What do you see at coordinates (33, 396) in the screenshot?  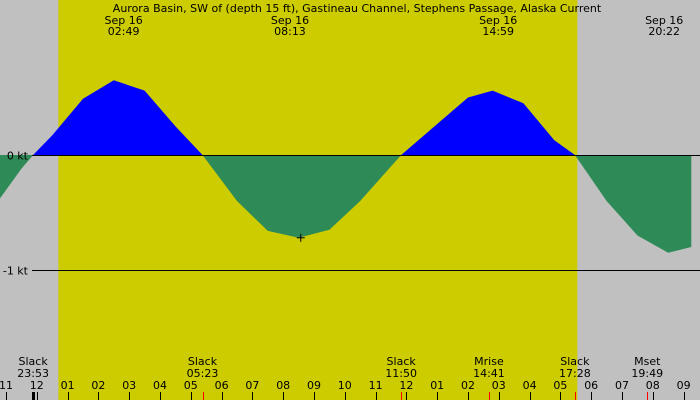 I see `event-tick-black` at bounding box center [33, 396].